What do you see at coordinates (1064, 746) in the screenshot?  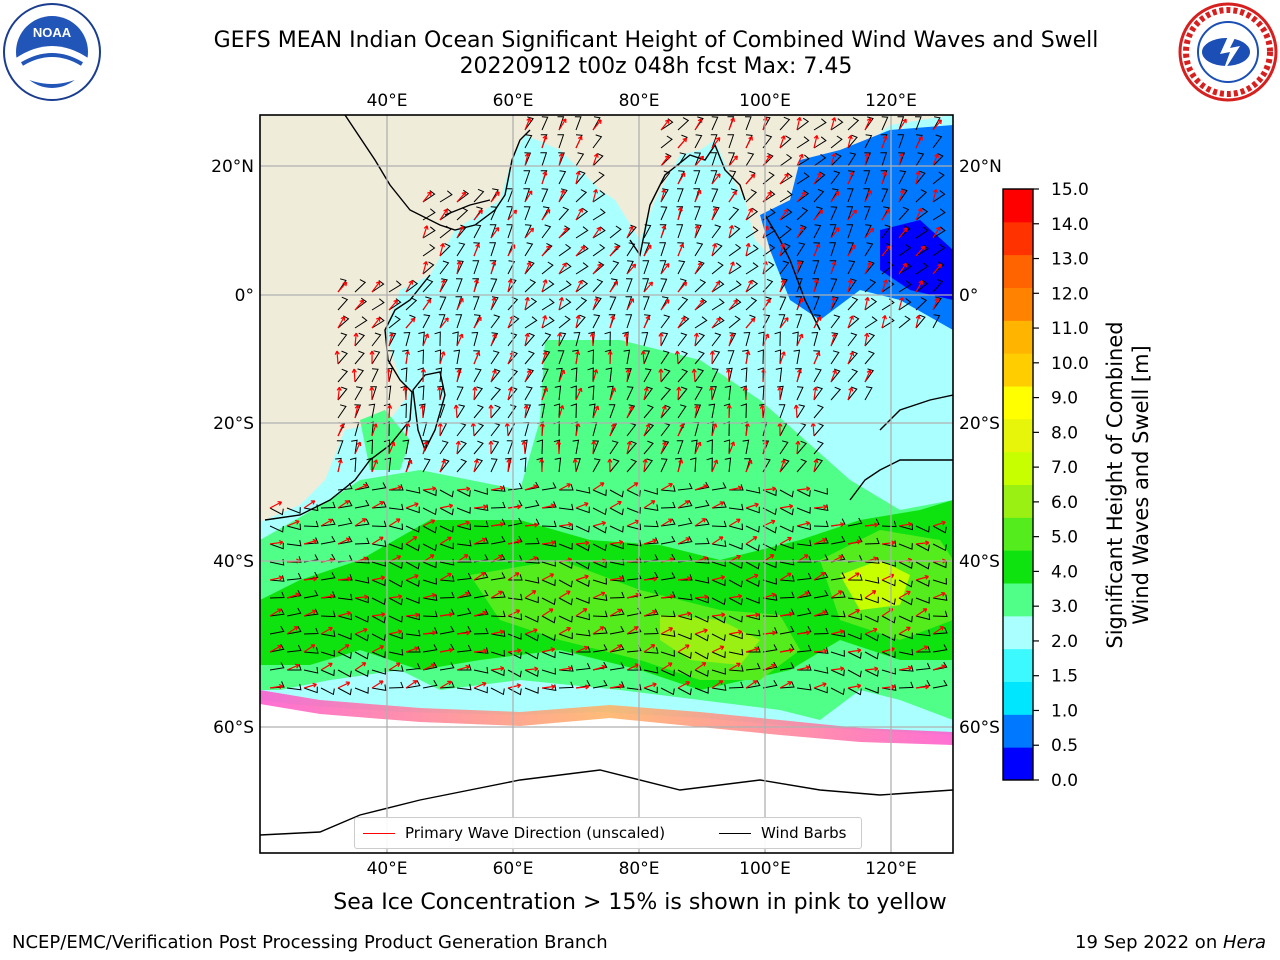 I see `colorbar-tick-label: 0.5` at bounding box center [1064, 746].